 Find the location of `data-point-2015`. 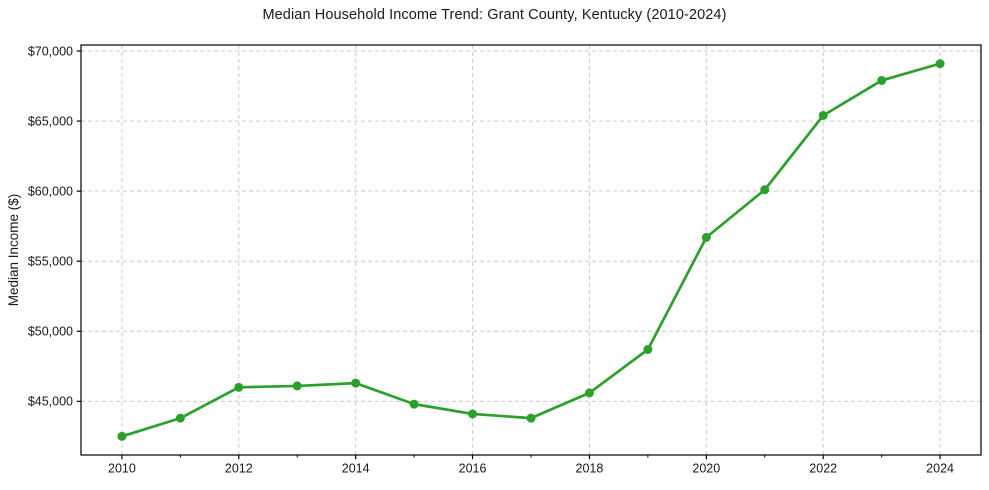

data-point-2015 is located at coordinates (414, 404).